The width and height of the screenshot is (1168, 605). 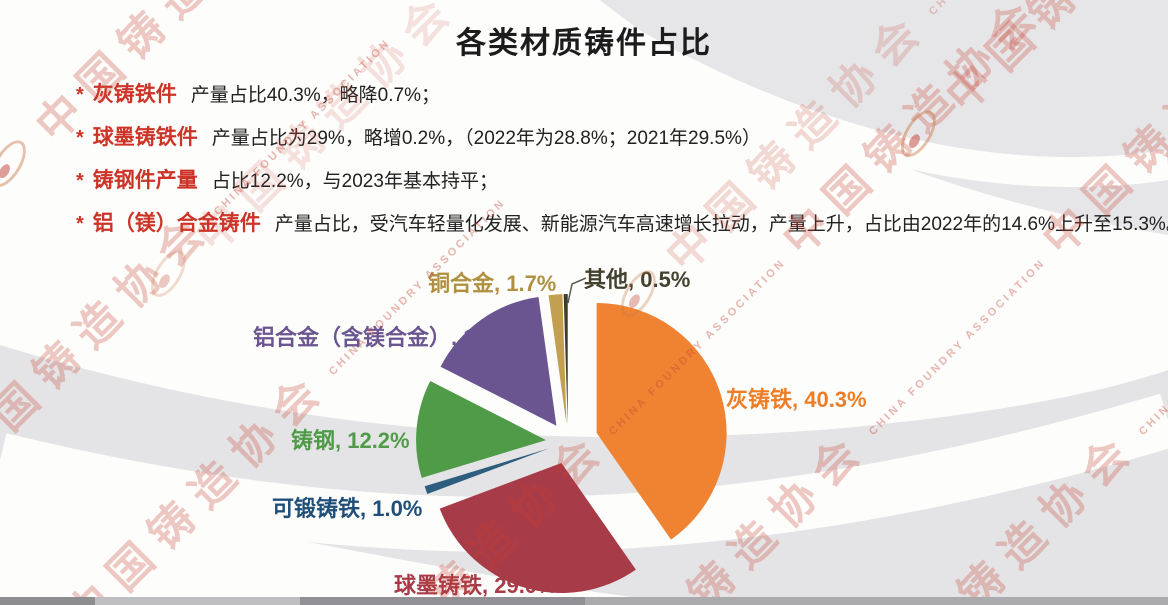 I want to click on bullet-description: 占比12.2%，与2023年基本持平；, so click(x=354, y=181).